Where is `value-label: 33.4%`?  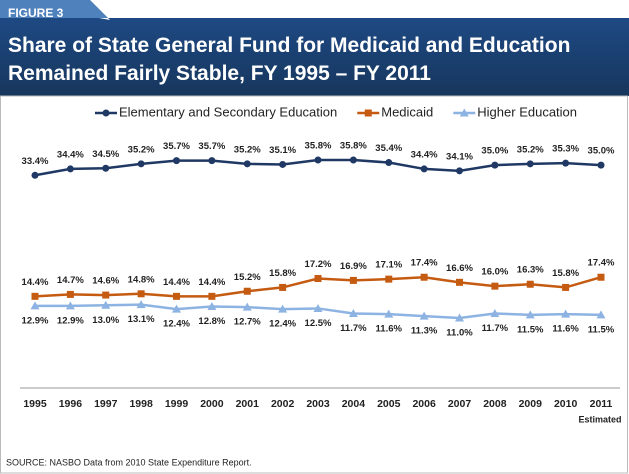 value-label: 33.4% is located at coordinates (35, 161).